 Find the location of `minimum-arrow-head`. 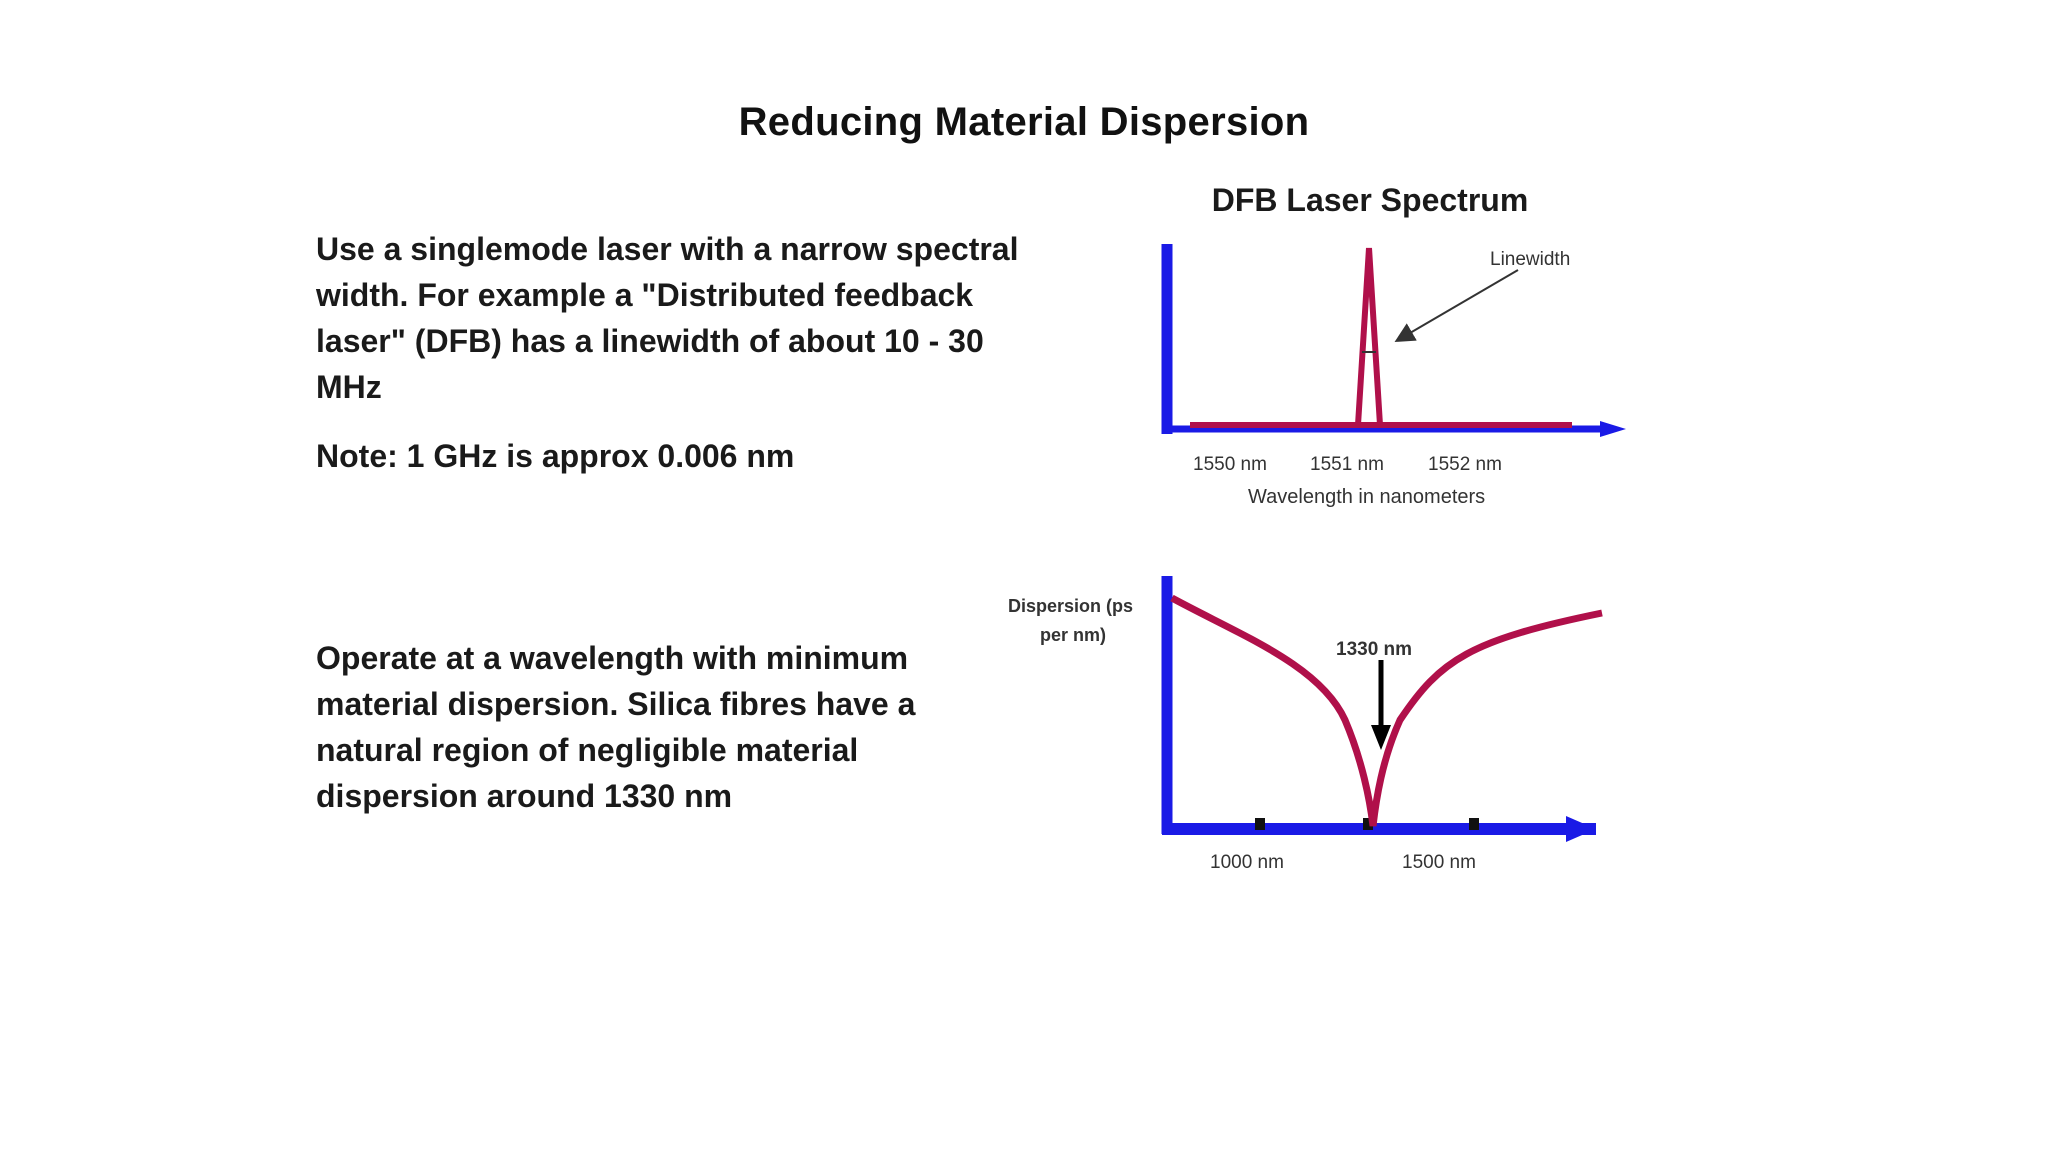

minimum-arrow-head is located at coordinates (1381, 737).